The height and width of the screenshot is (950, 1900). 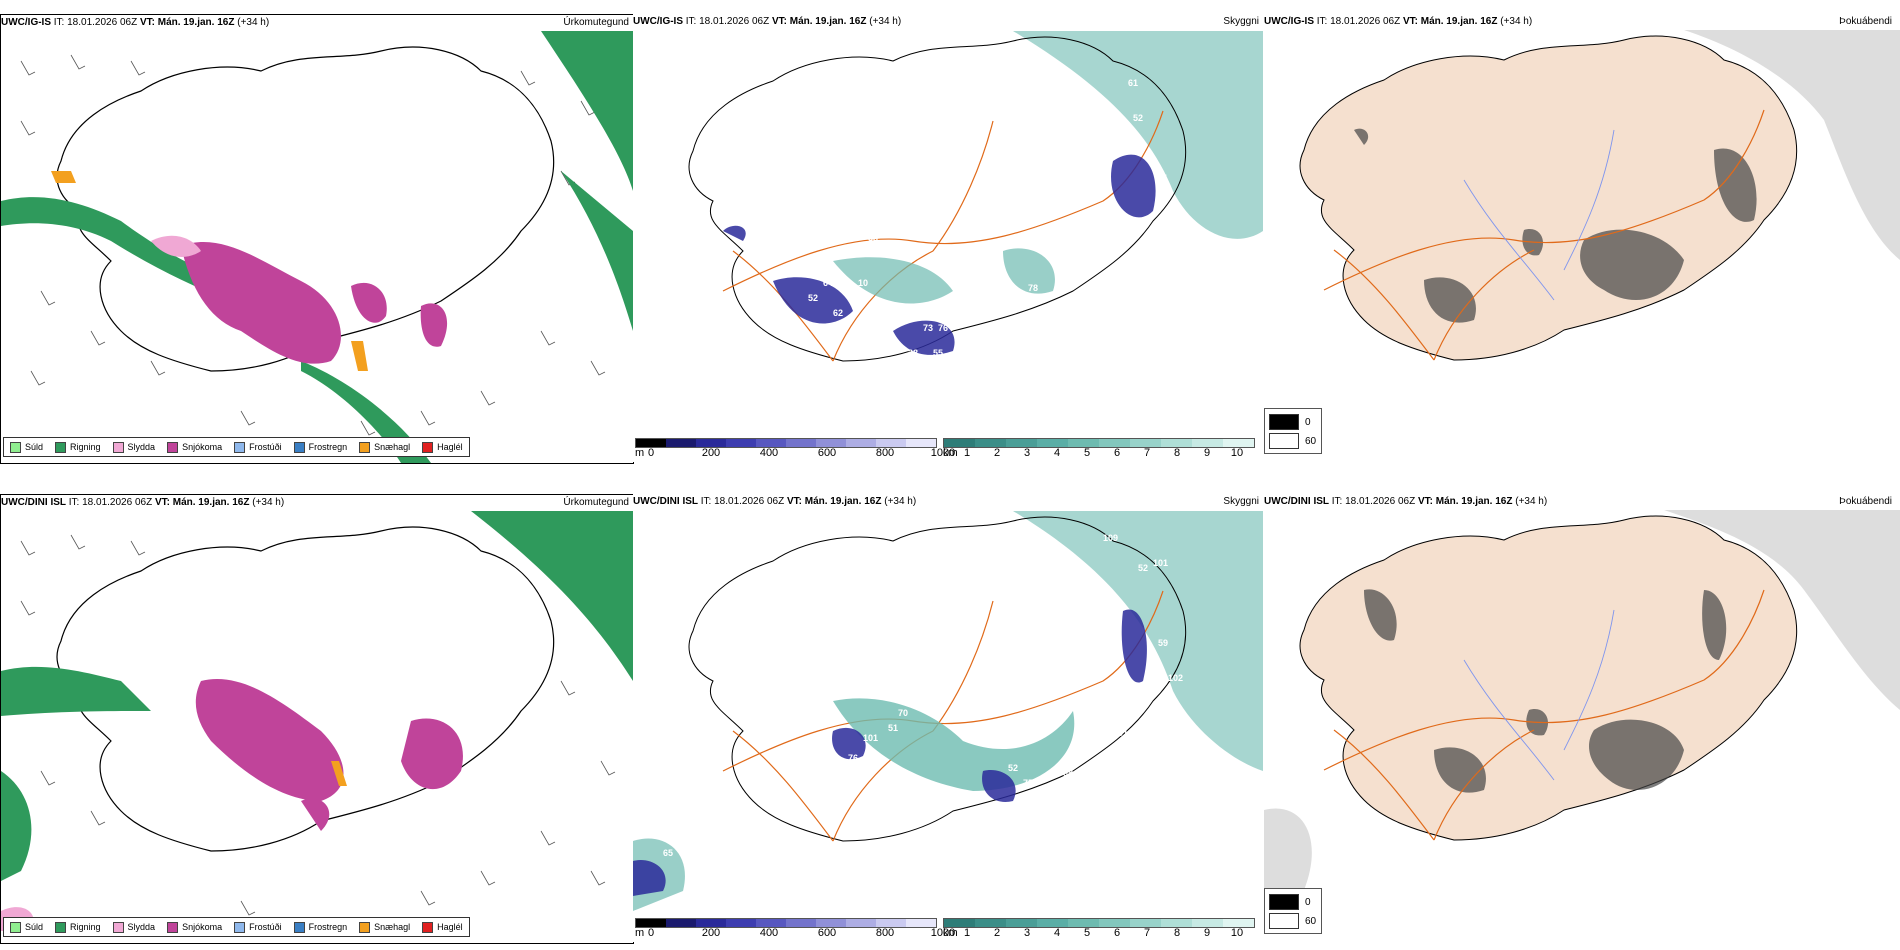 What do you see at coordinates (1099, 443) in the screenshot?
I see `vis-colorbar` at bounding box center [1099, 443].